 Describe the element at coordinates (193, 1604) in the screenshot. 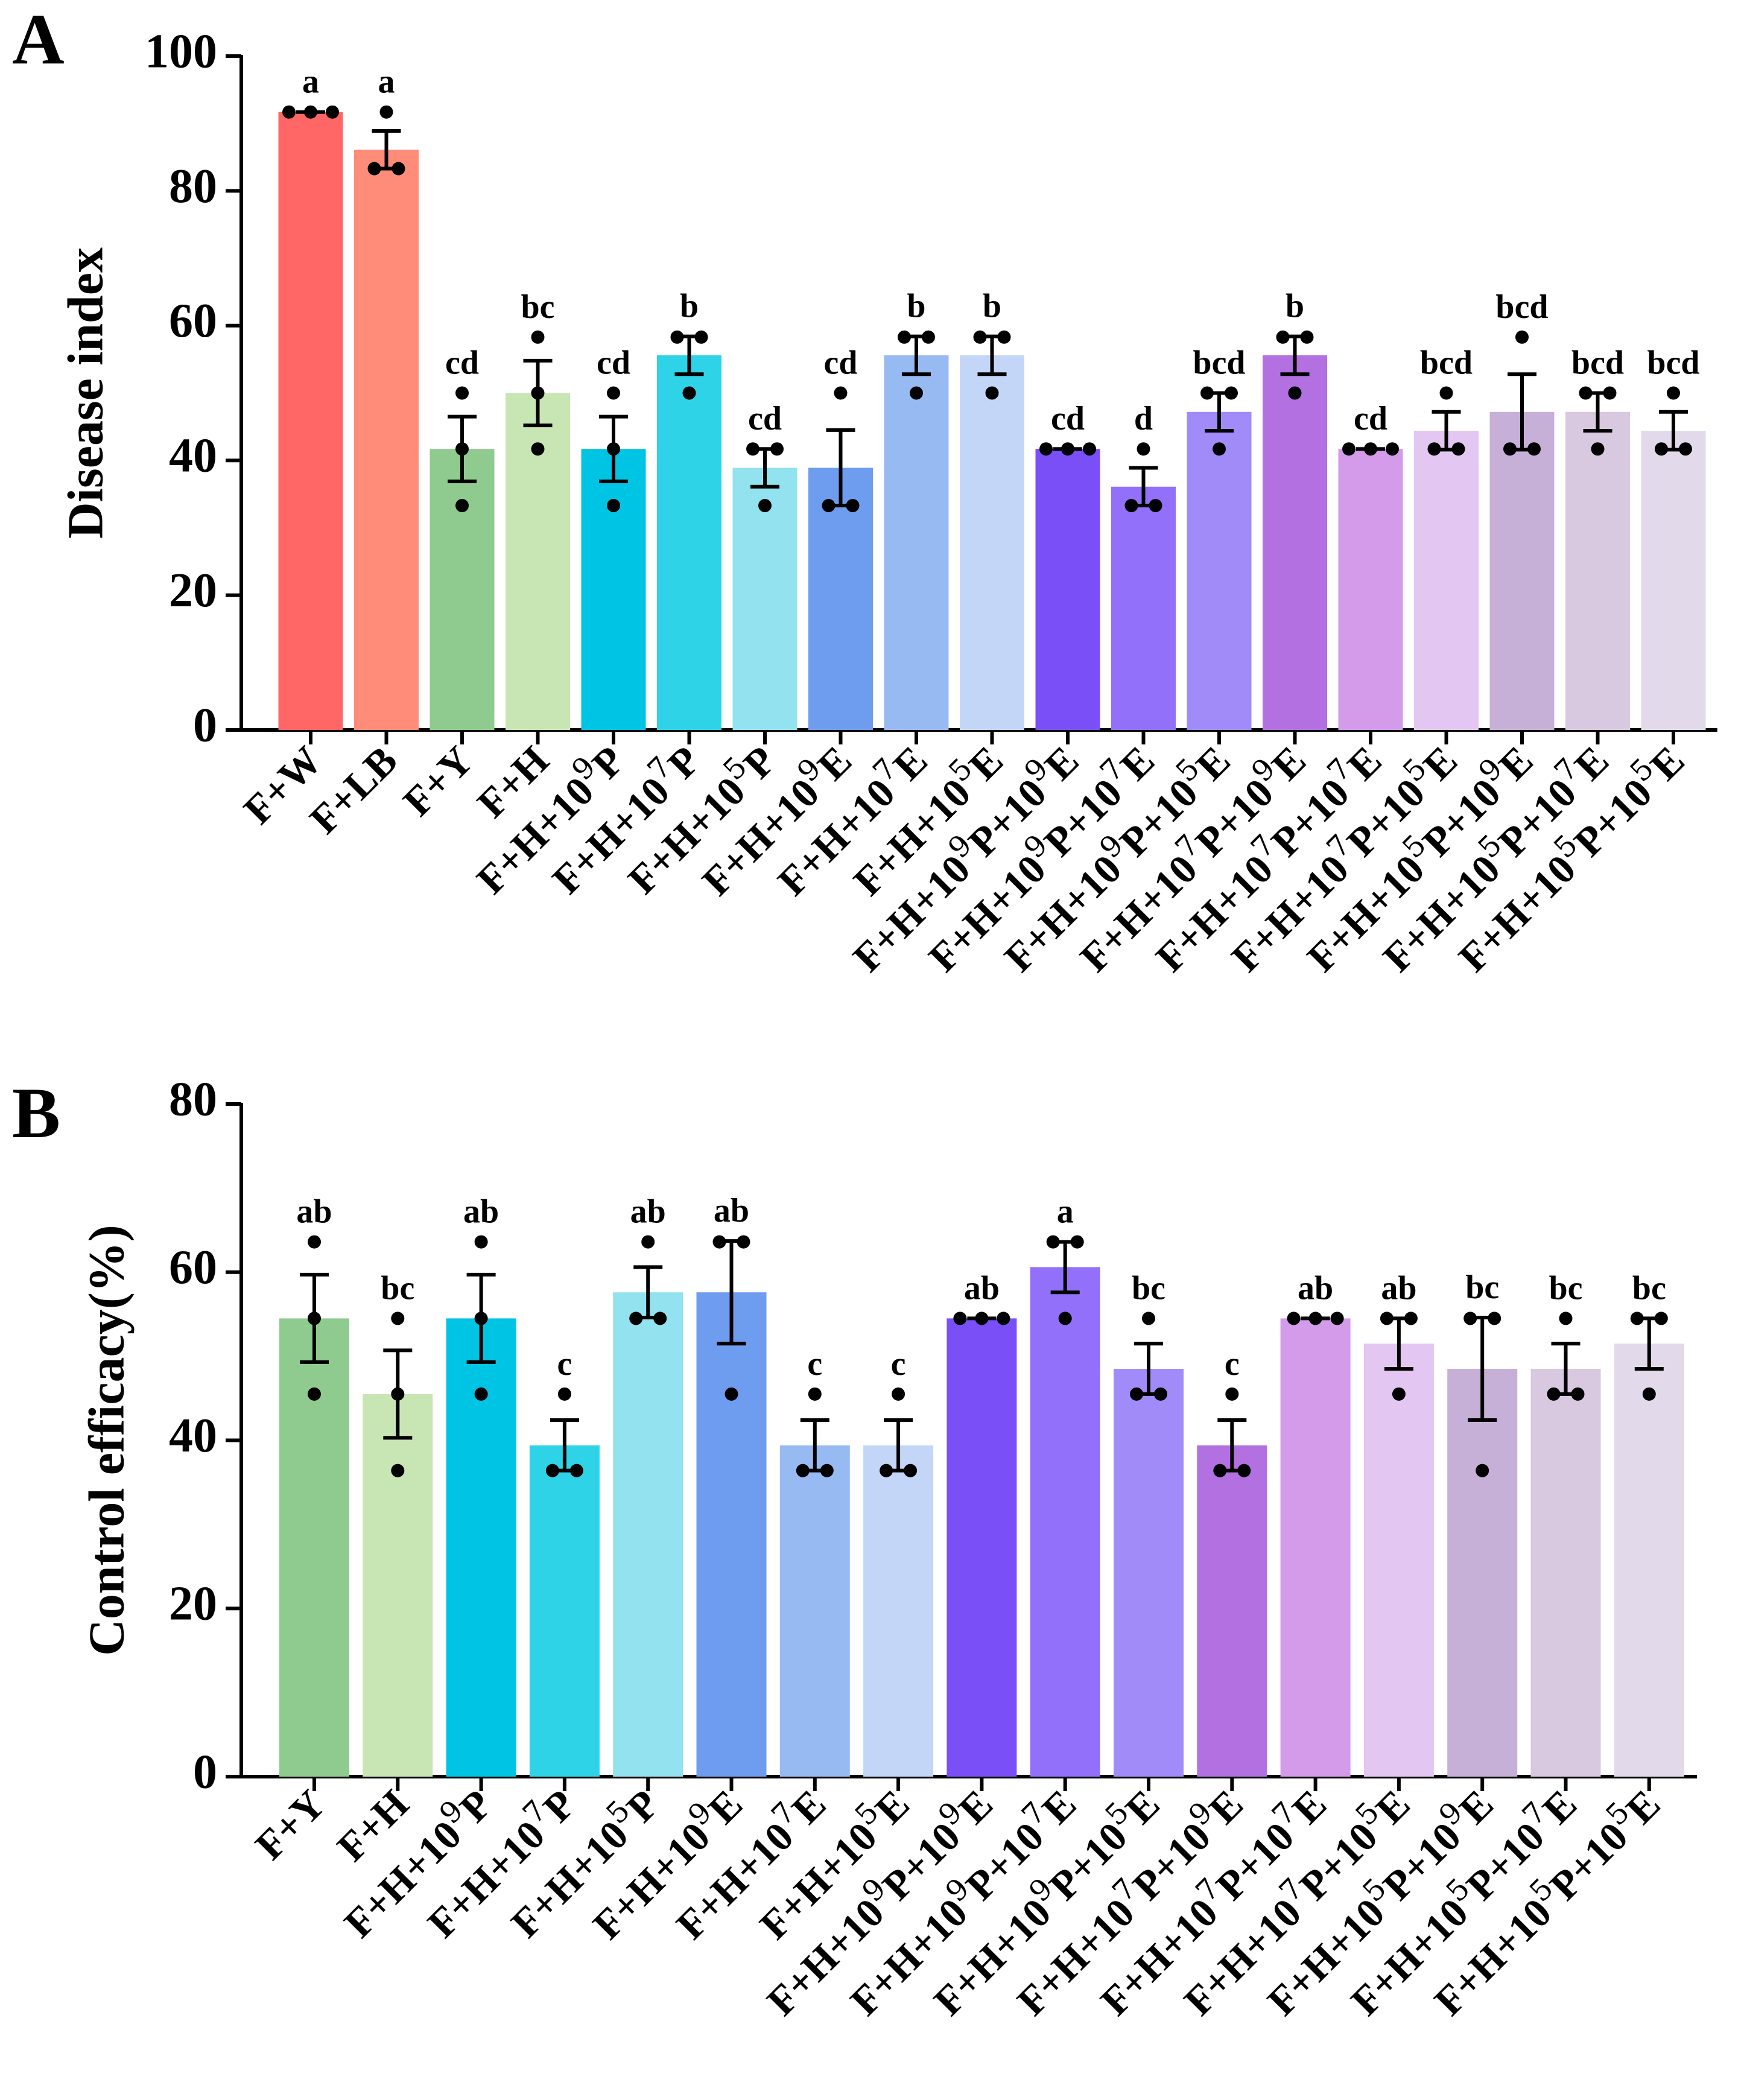

I see `y-tick-label: 20` at that location.